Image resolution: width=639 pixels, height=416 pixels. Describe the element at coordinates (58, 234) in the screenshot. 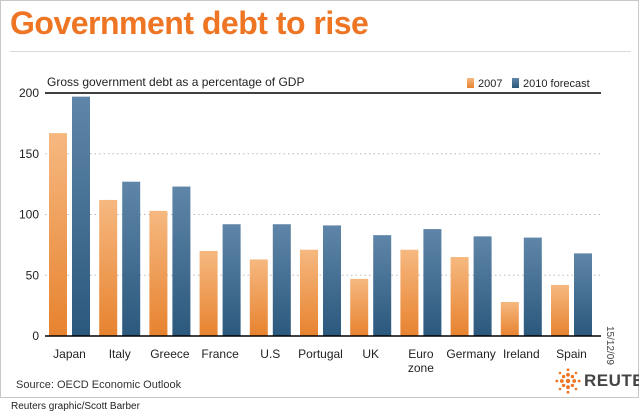

I see `bar-japan-2007` at that location.